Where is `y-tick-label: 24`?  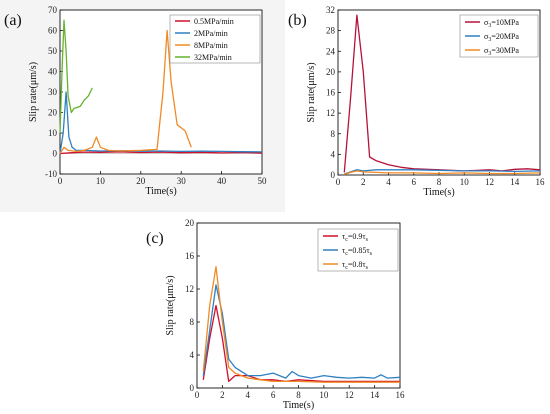 y-tick-label: 24 is located at coordinates (331, 51).